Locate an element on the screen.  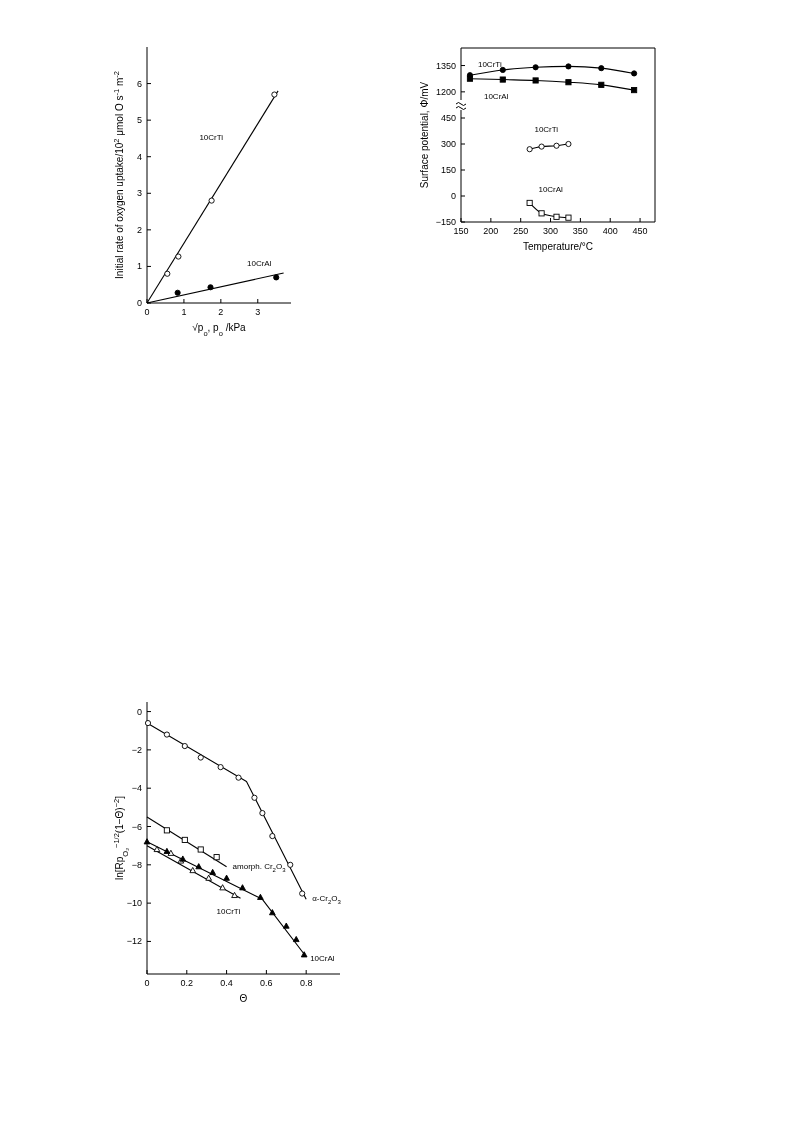
text: 10CrTi is located at coordinates (211, 138).